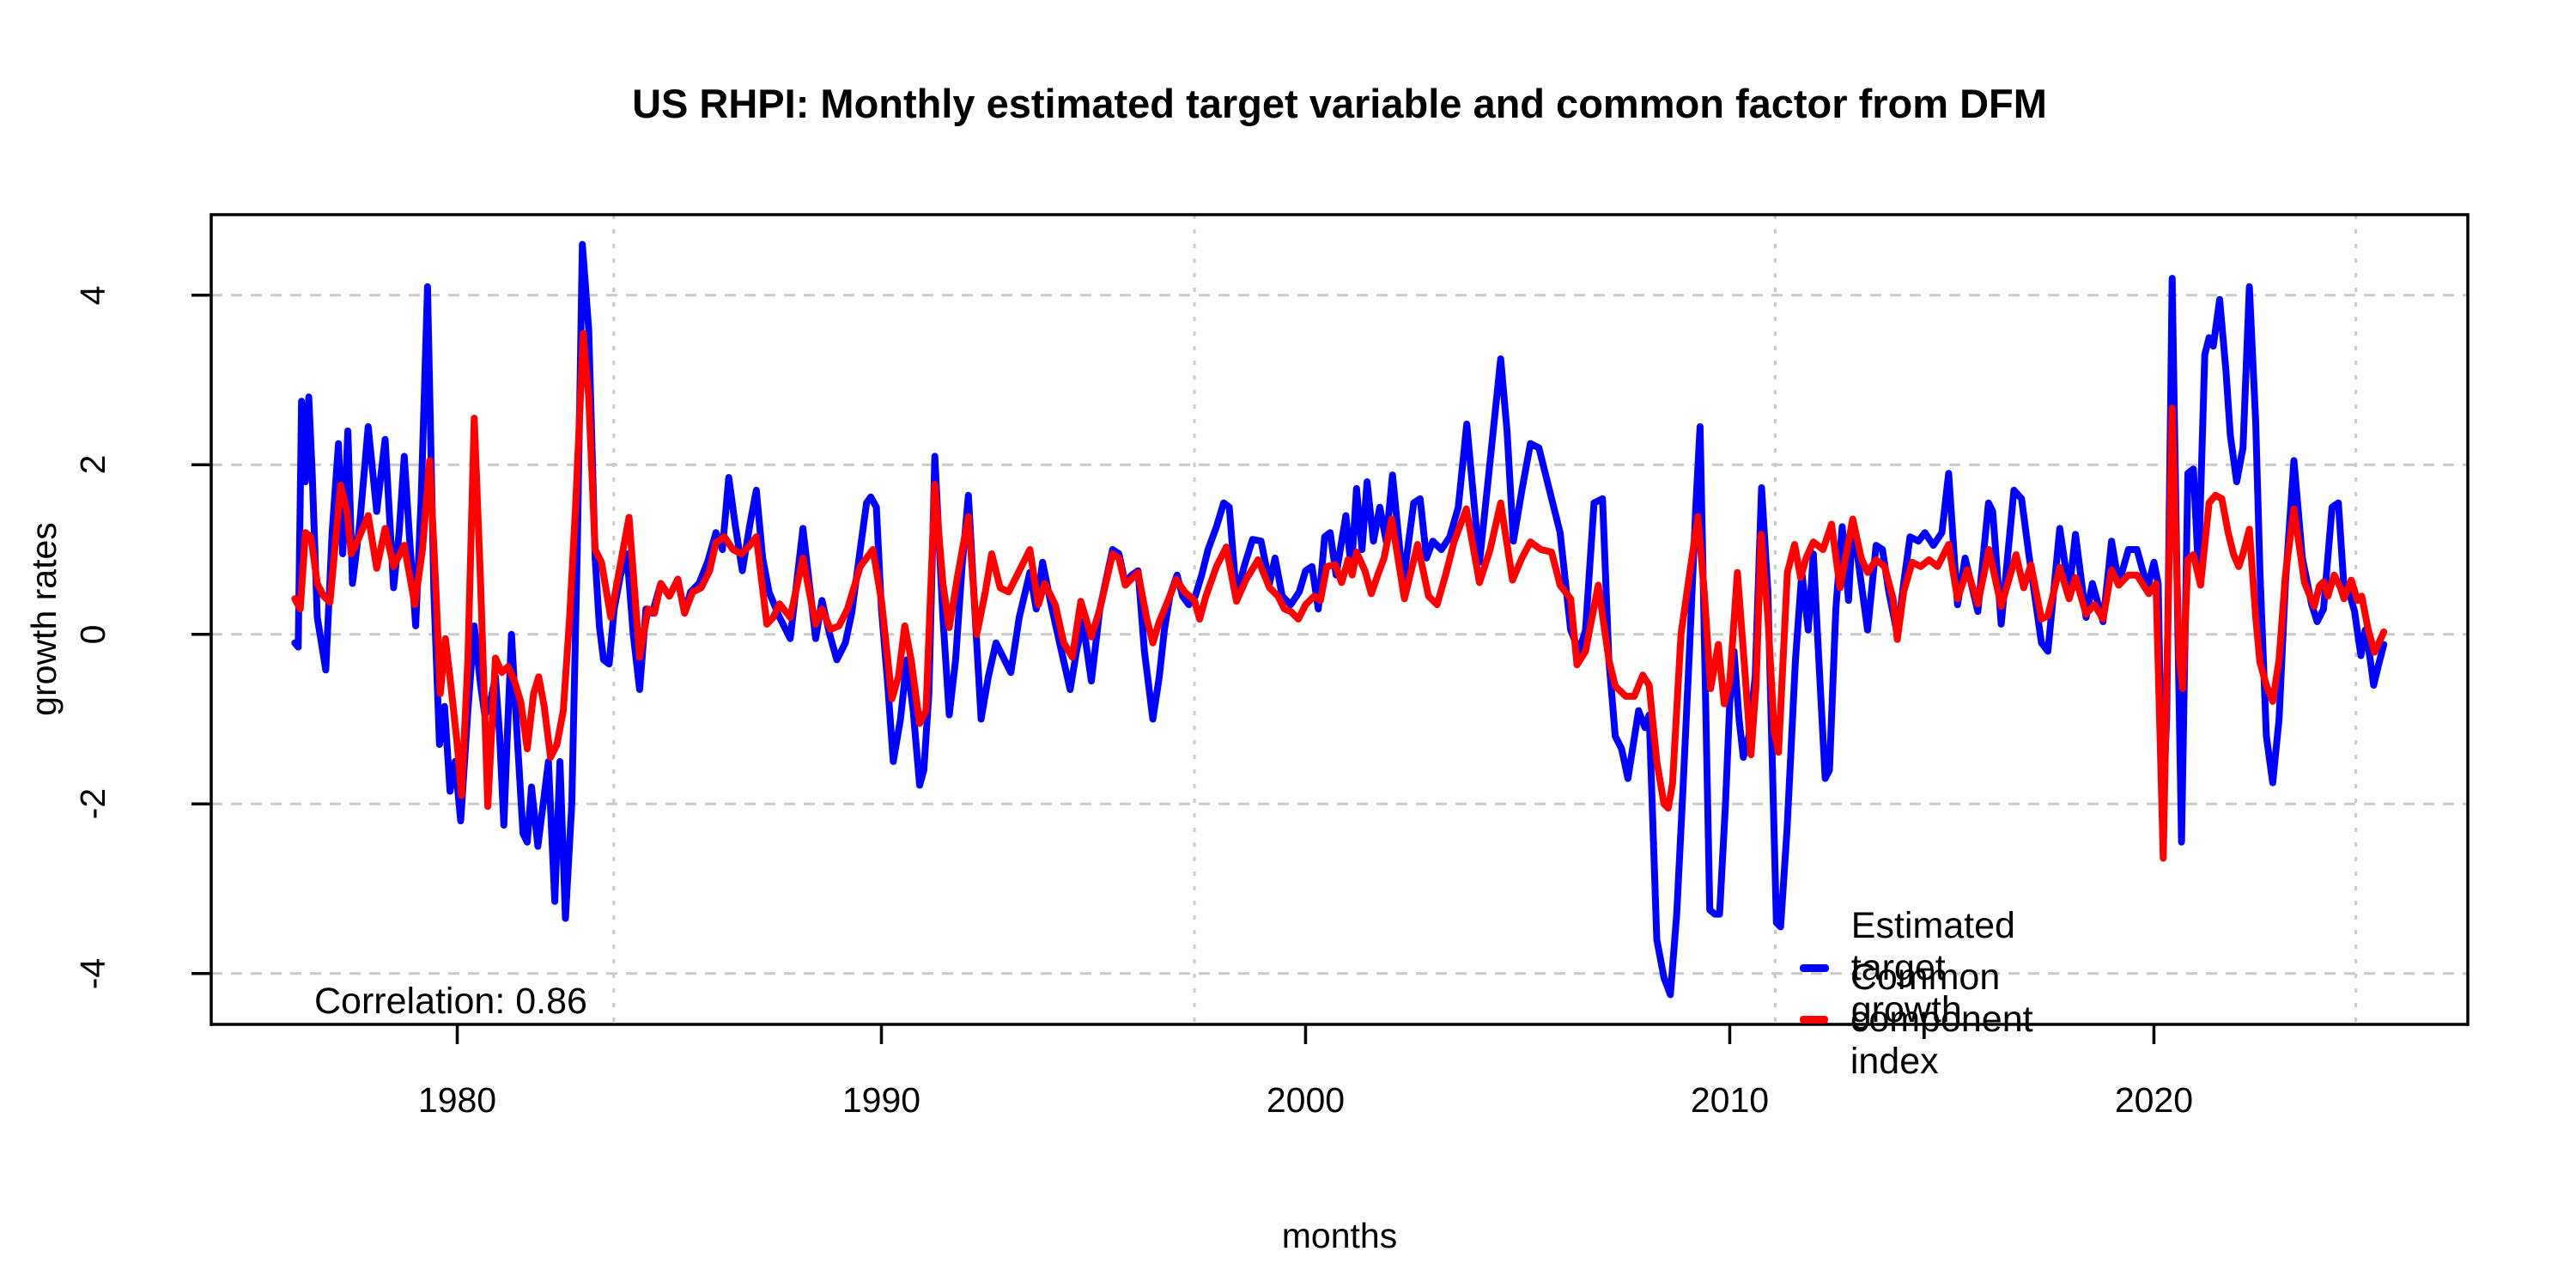 This screenshot has height=1288, width=2576. What do you see at coordinates (93, 295) in the screenshot?
I see `y-tick-label: 4` at bounding box center [93, 295].